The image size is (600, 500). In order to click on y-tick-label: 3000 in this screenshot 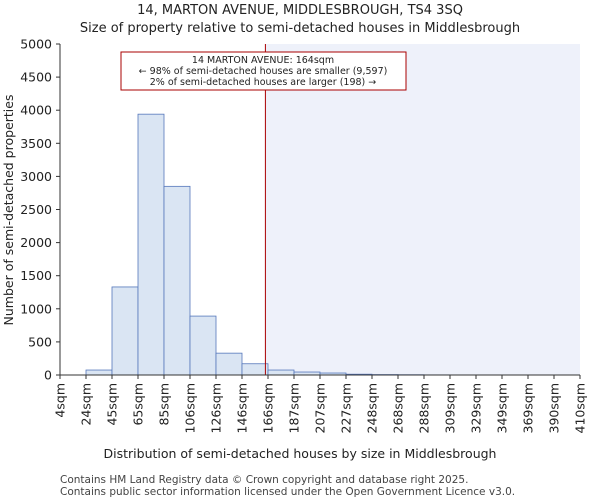, I will do `click(36, 176)`.